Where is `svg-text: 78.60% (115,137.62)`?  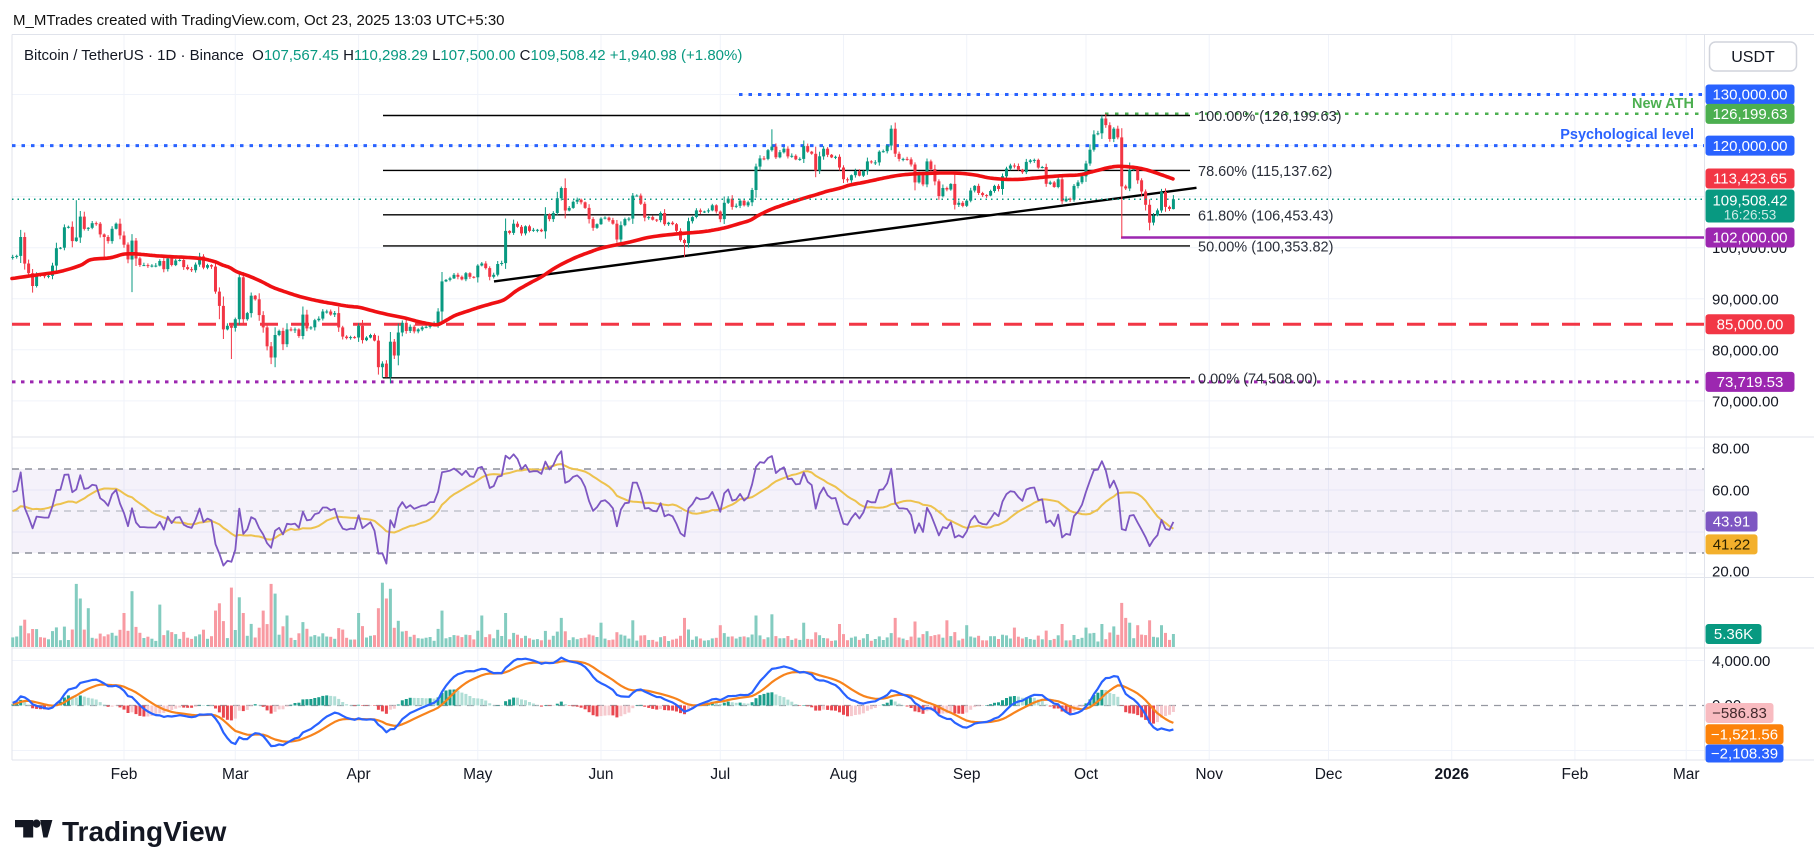
svg-text: 78.60% (115,137.62) is located at coordinates (1265, 172).